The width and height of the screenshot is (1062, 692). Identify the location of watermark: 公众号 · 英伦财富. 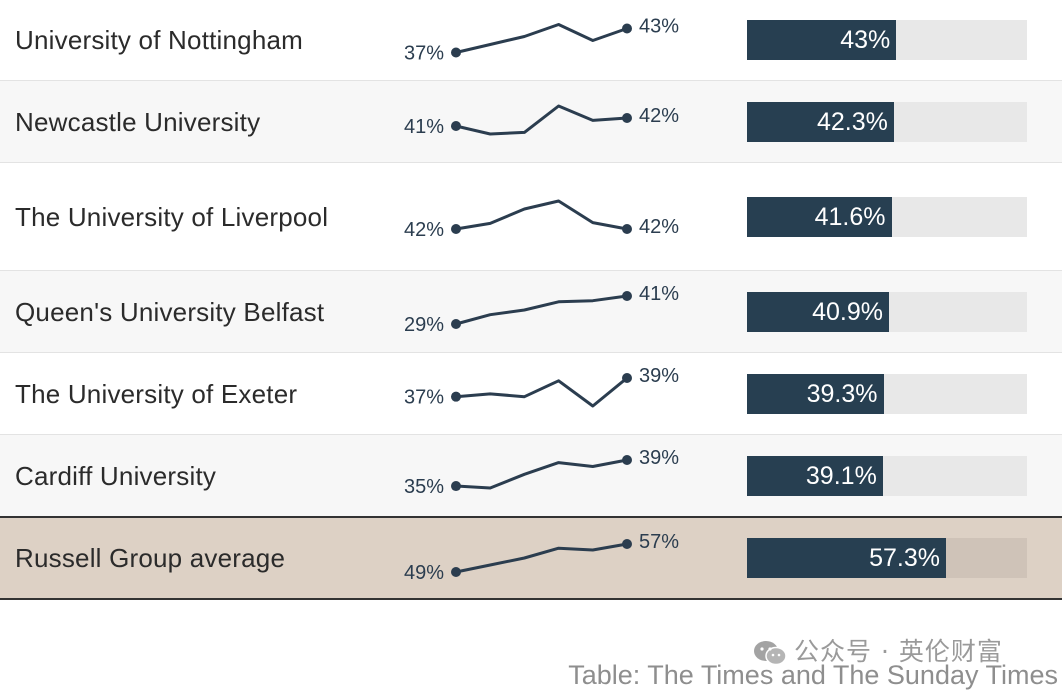
(877, 650).